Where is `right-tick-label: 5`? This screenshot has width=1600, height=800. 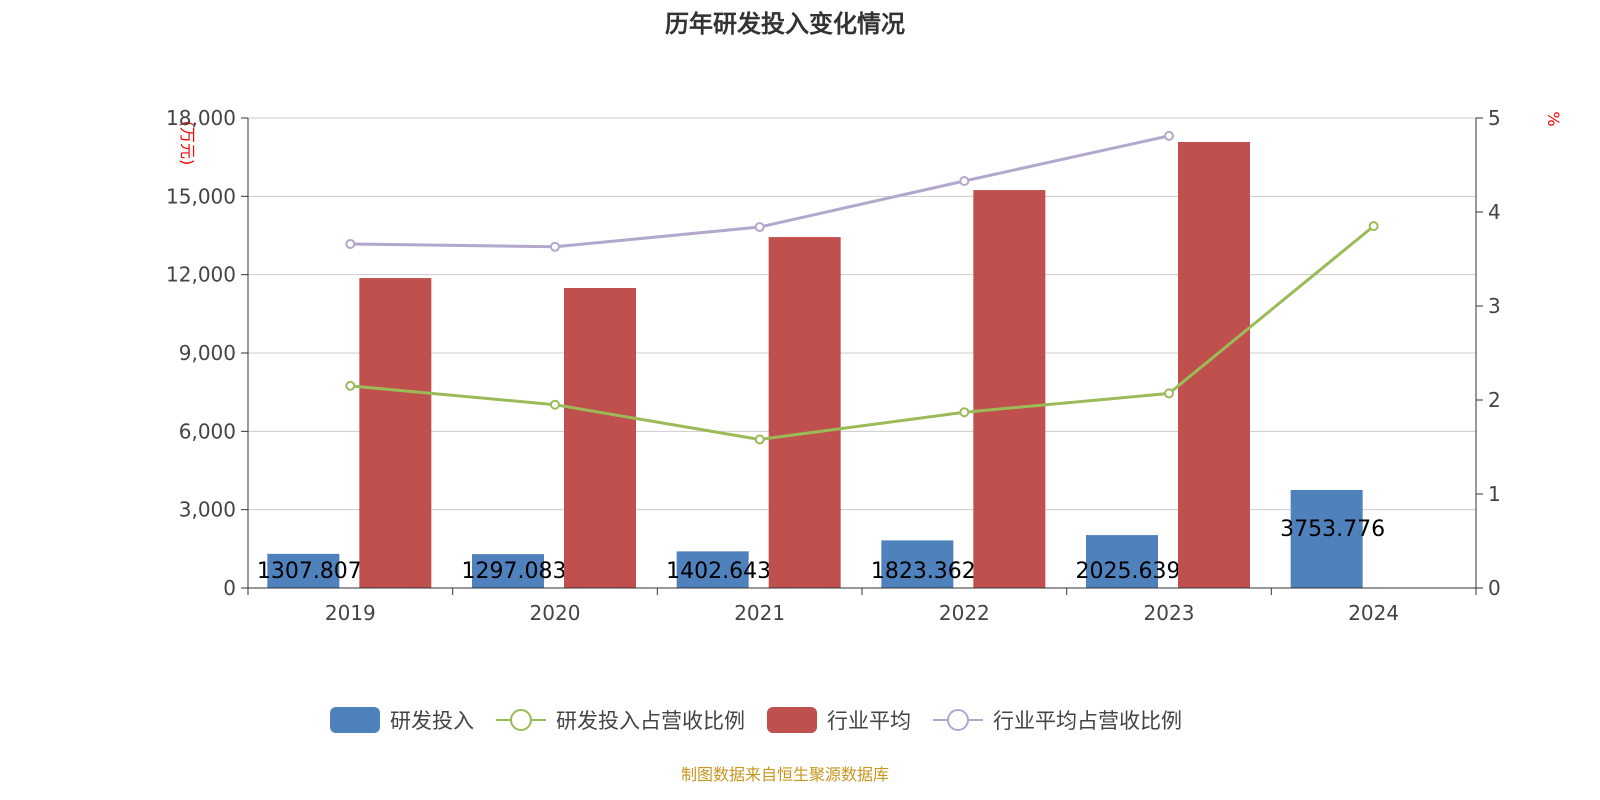 right-tick-label: 5 is located at coordinates (1494, 118).